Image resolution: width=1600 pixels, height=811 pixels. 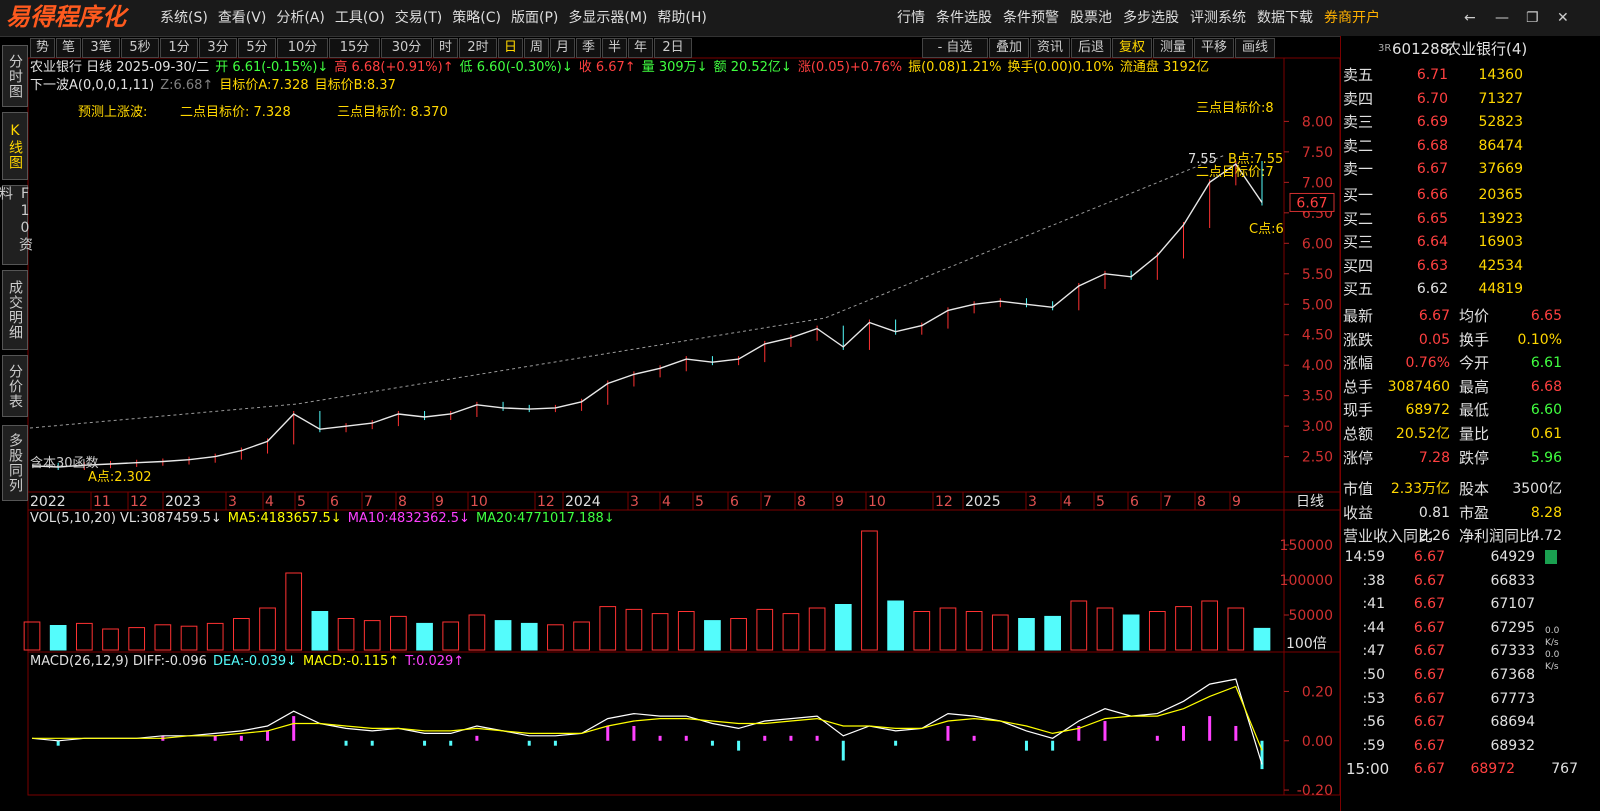 What do you see at coordinates (1434, 457) in the screenshot?
I see `stat-value: 7.28` at bounding box center [1434, 457].